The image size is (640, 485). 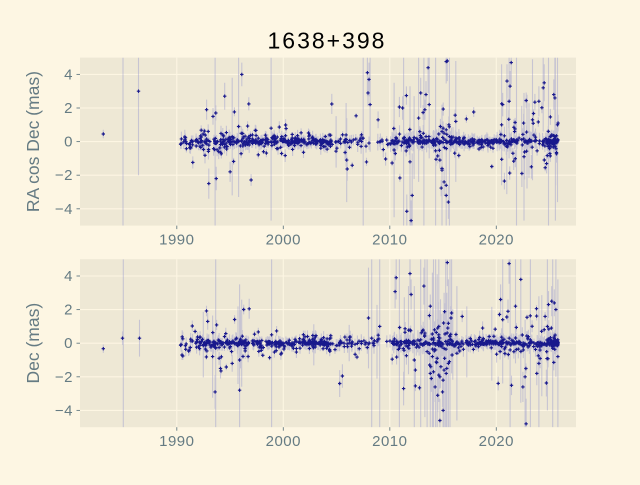 I want to click on svg-text: 1638+398, so click(x=327, y=41).